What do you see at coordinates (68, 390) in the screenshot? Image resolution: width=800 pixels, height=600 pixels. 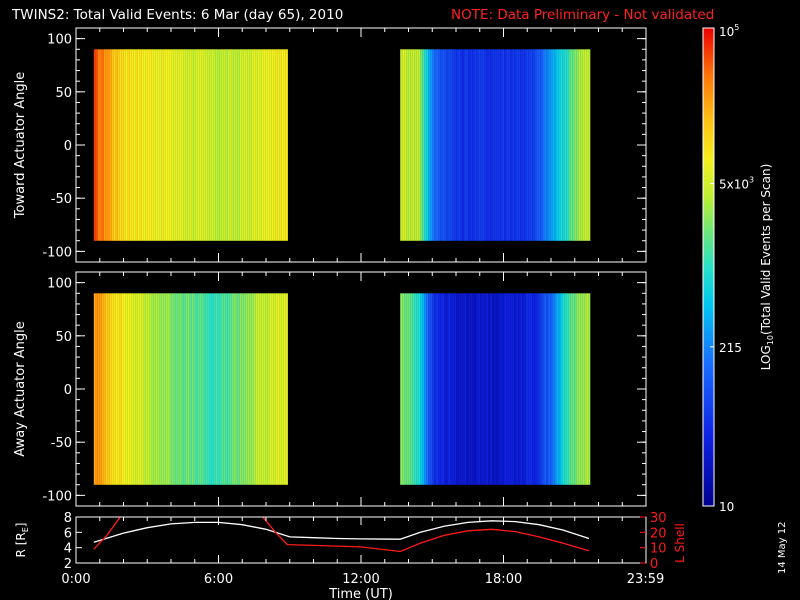 I see `y-tick-label: 0` at bounding box center [68, 390].